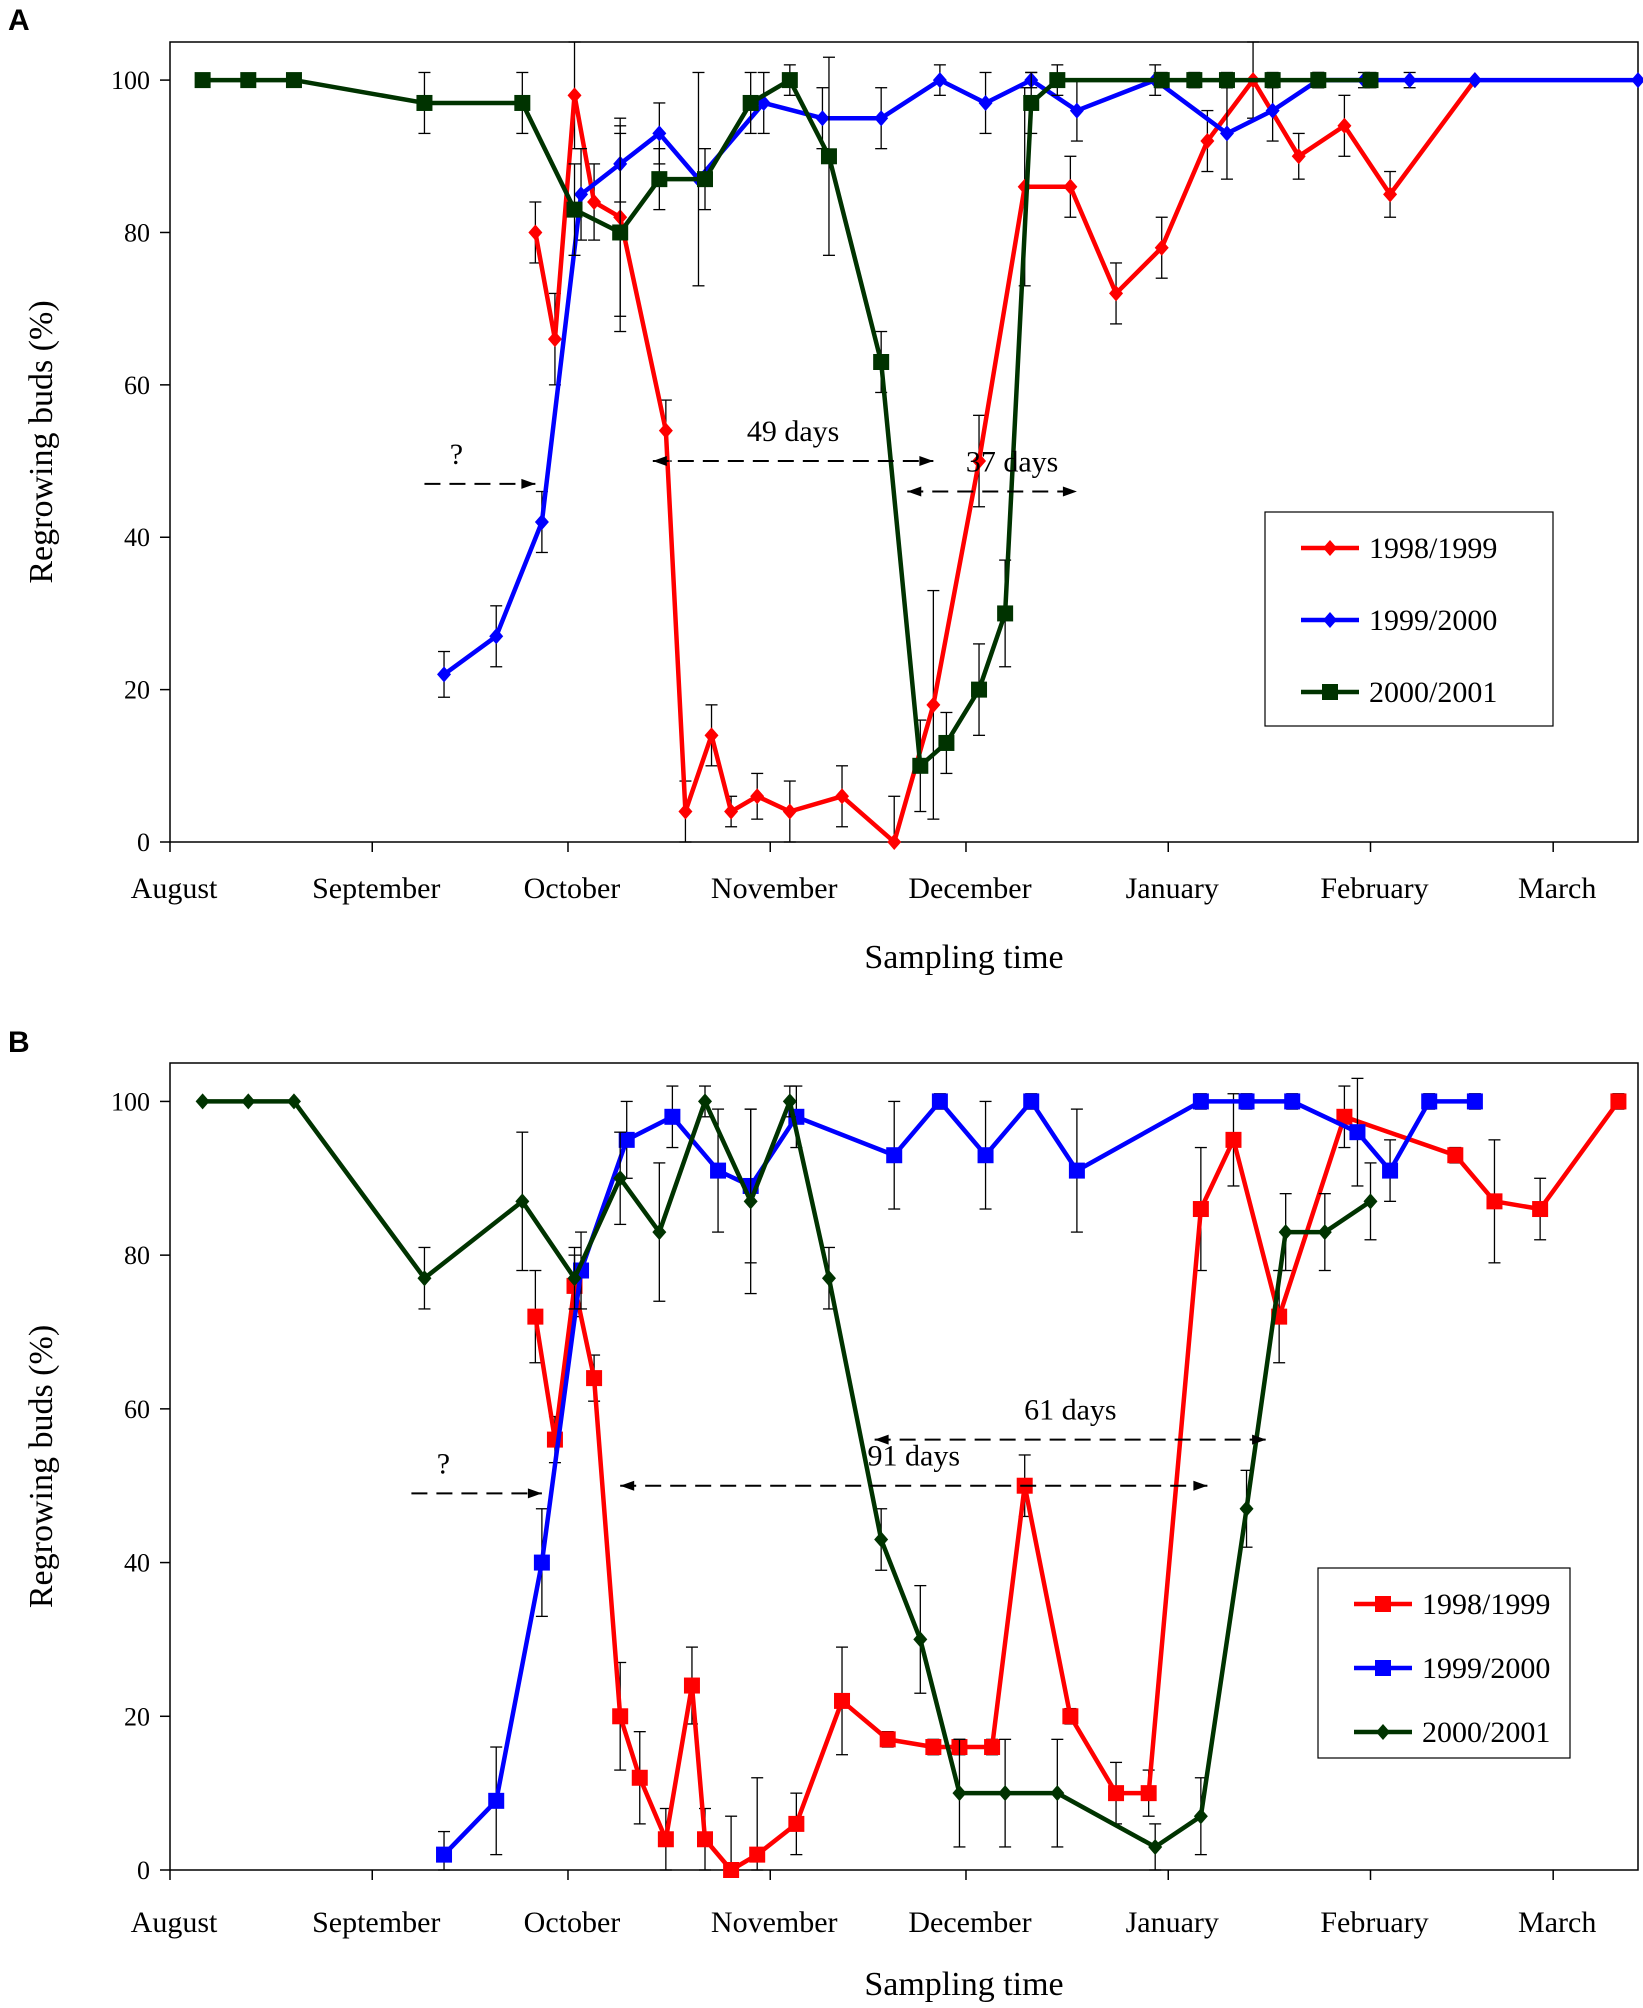 The width and height of the screenshot is (1643, 2008). Describe the element at coordinates (793, 431) in the screenshot. I see `annotation-label: 49 days` at that location.